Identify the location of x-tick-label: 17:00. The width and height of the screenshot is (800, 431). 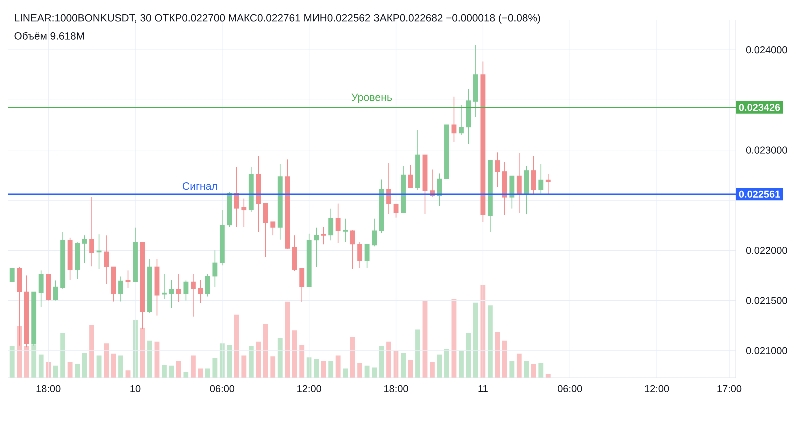
(730, 388).